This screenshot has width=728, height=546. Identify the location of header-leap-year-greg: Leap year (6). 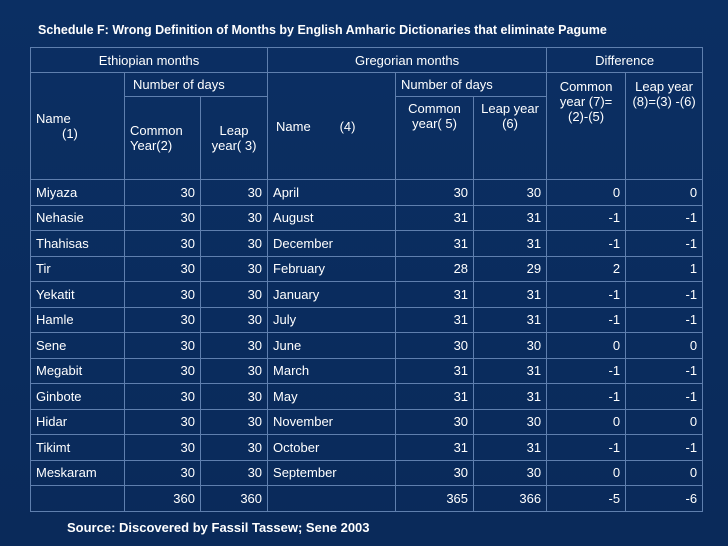
(510, 138).